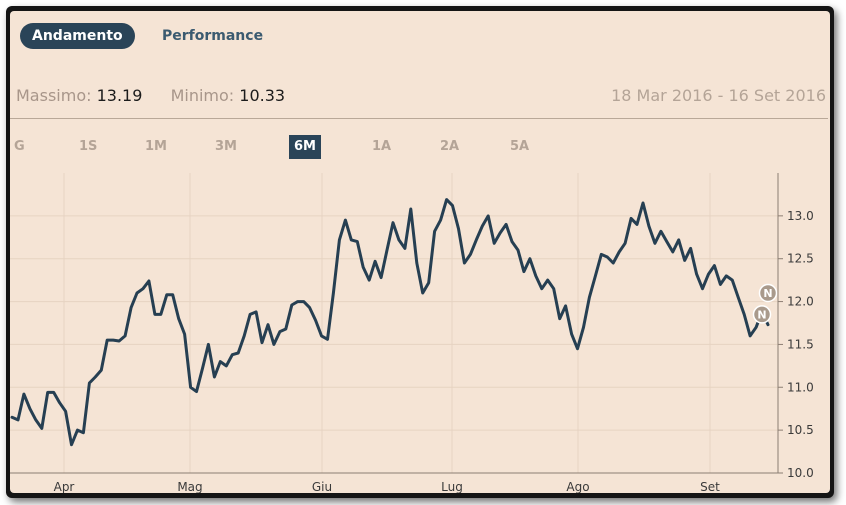 This screenshot has height=505, width=846. What do you see at coordinates (419, 118) in the screenshot?
I see `divider` at bounding box center [419, 118].